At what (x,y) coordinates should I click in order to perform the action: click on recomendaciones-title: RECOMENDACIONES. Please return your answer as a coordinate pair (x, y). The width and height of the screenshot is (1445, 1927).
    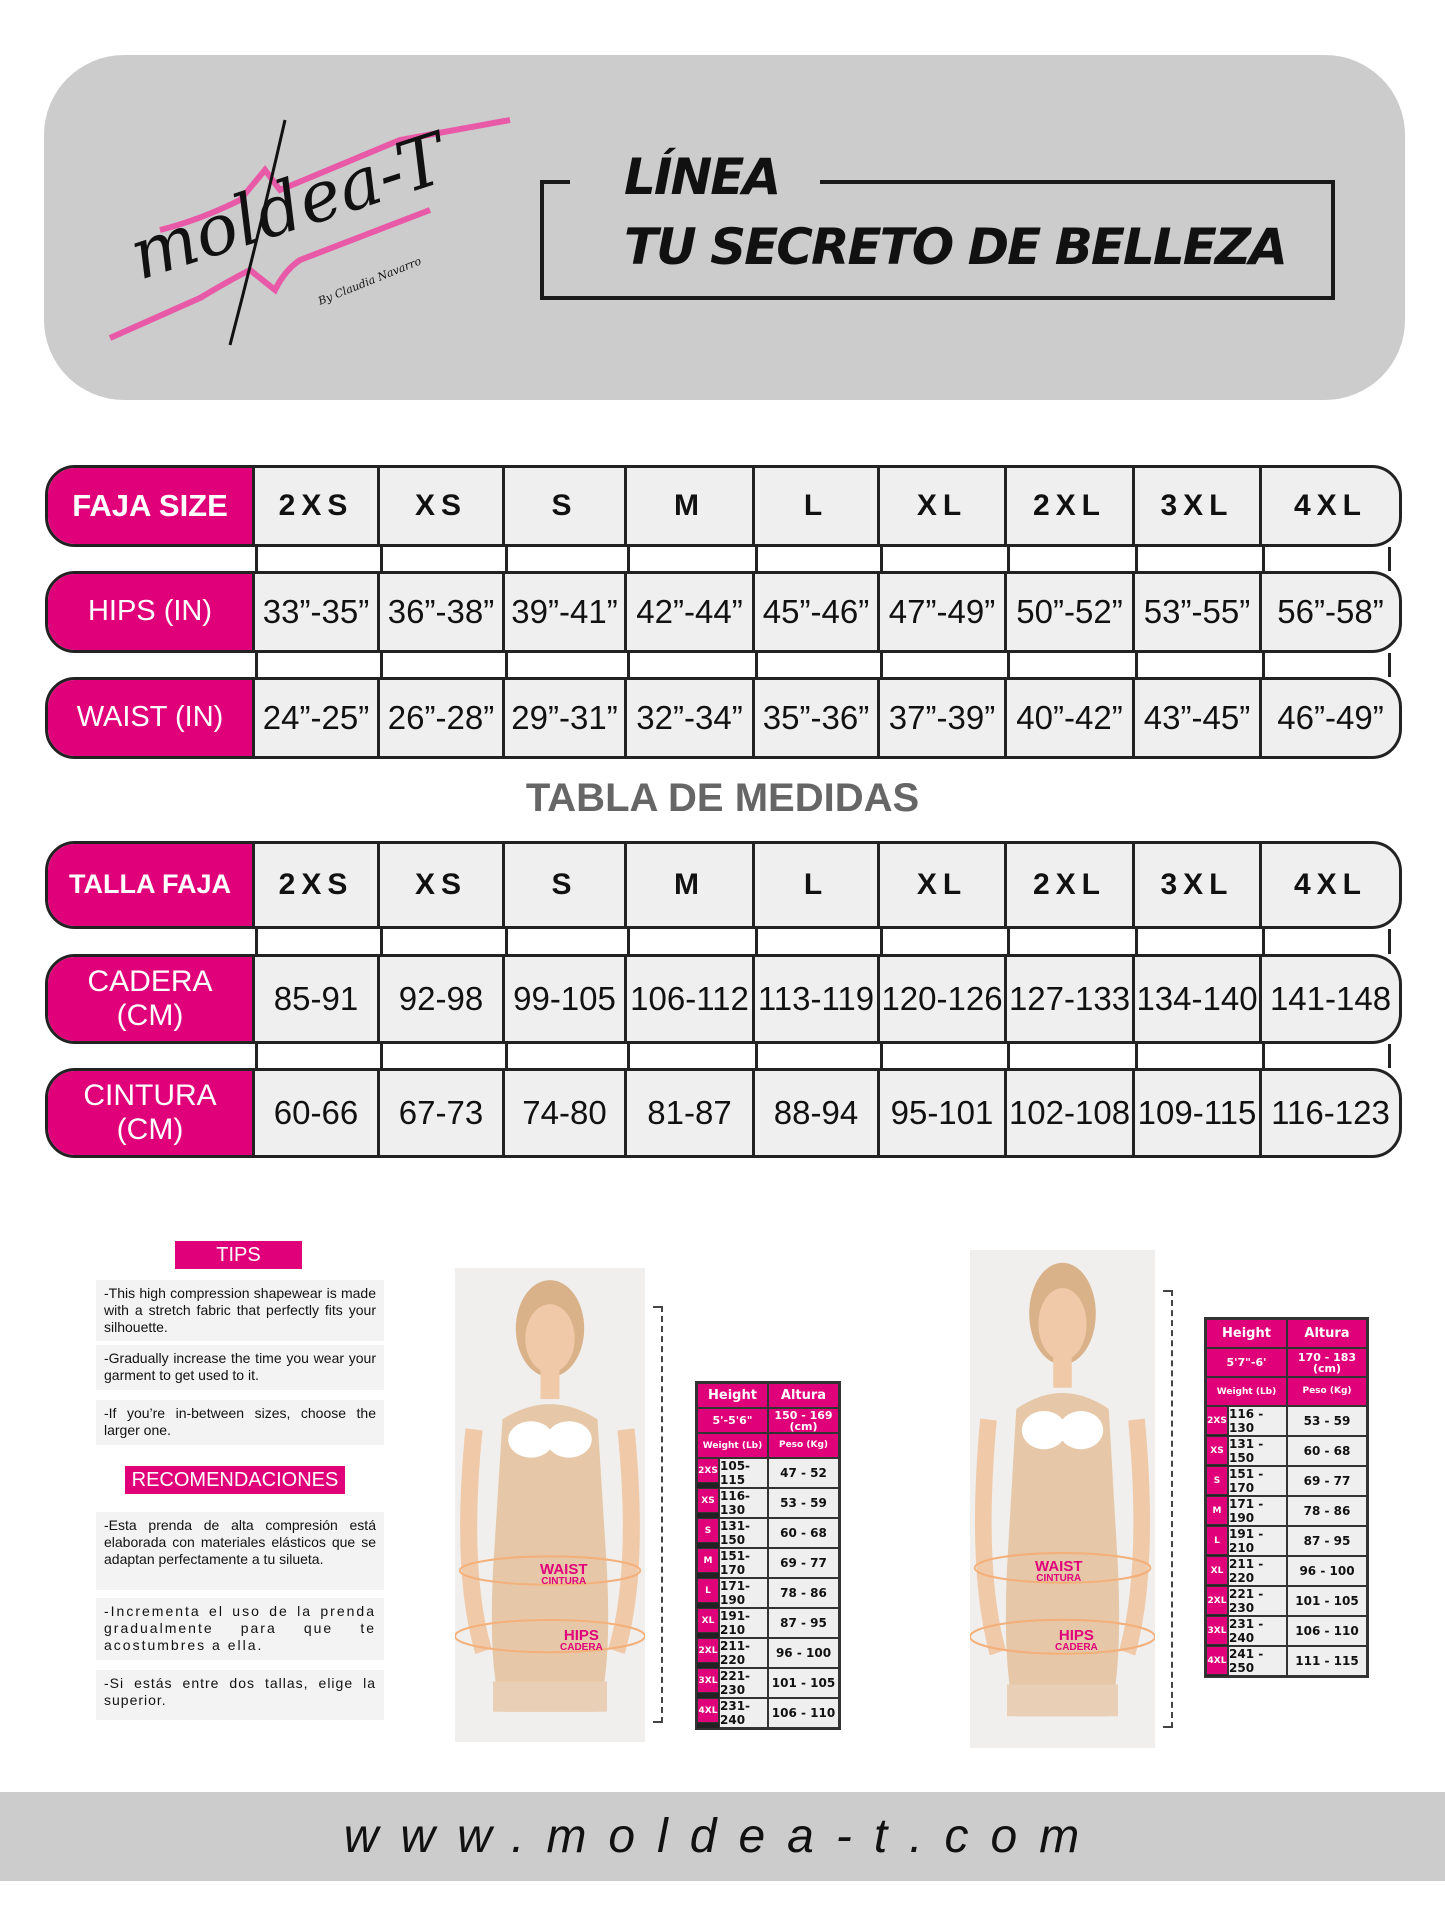
    Looking at the image, I should click on (235, 1480).